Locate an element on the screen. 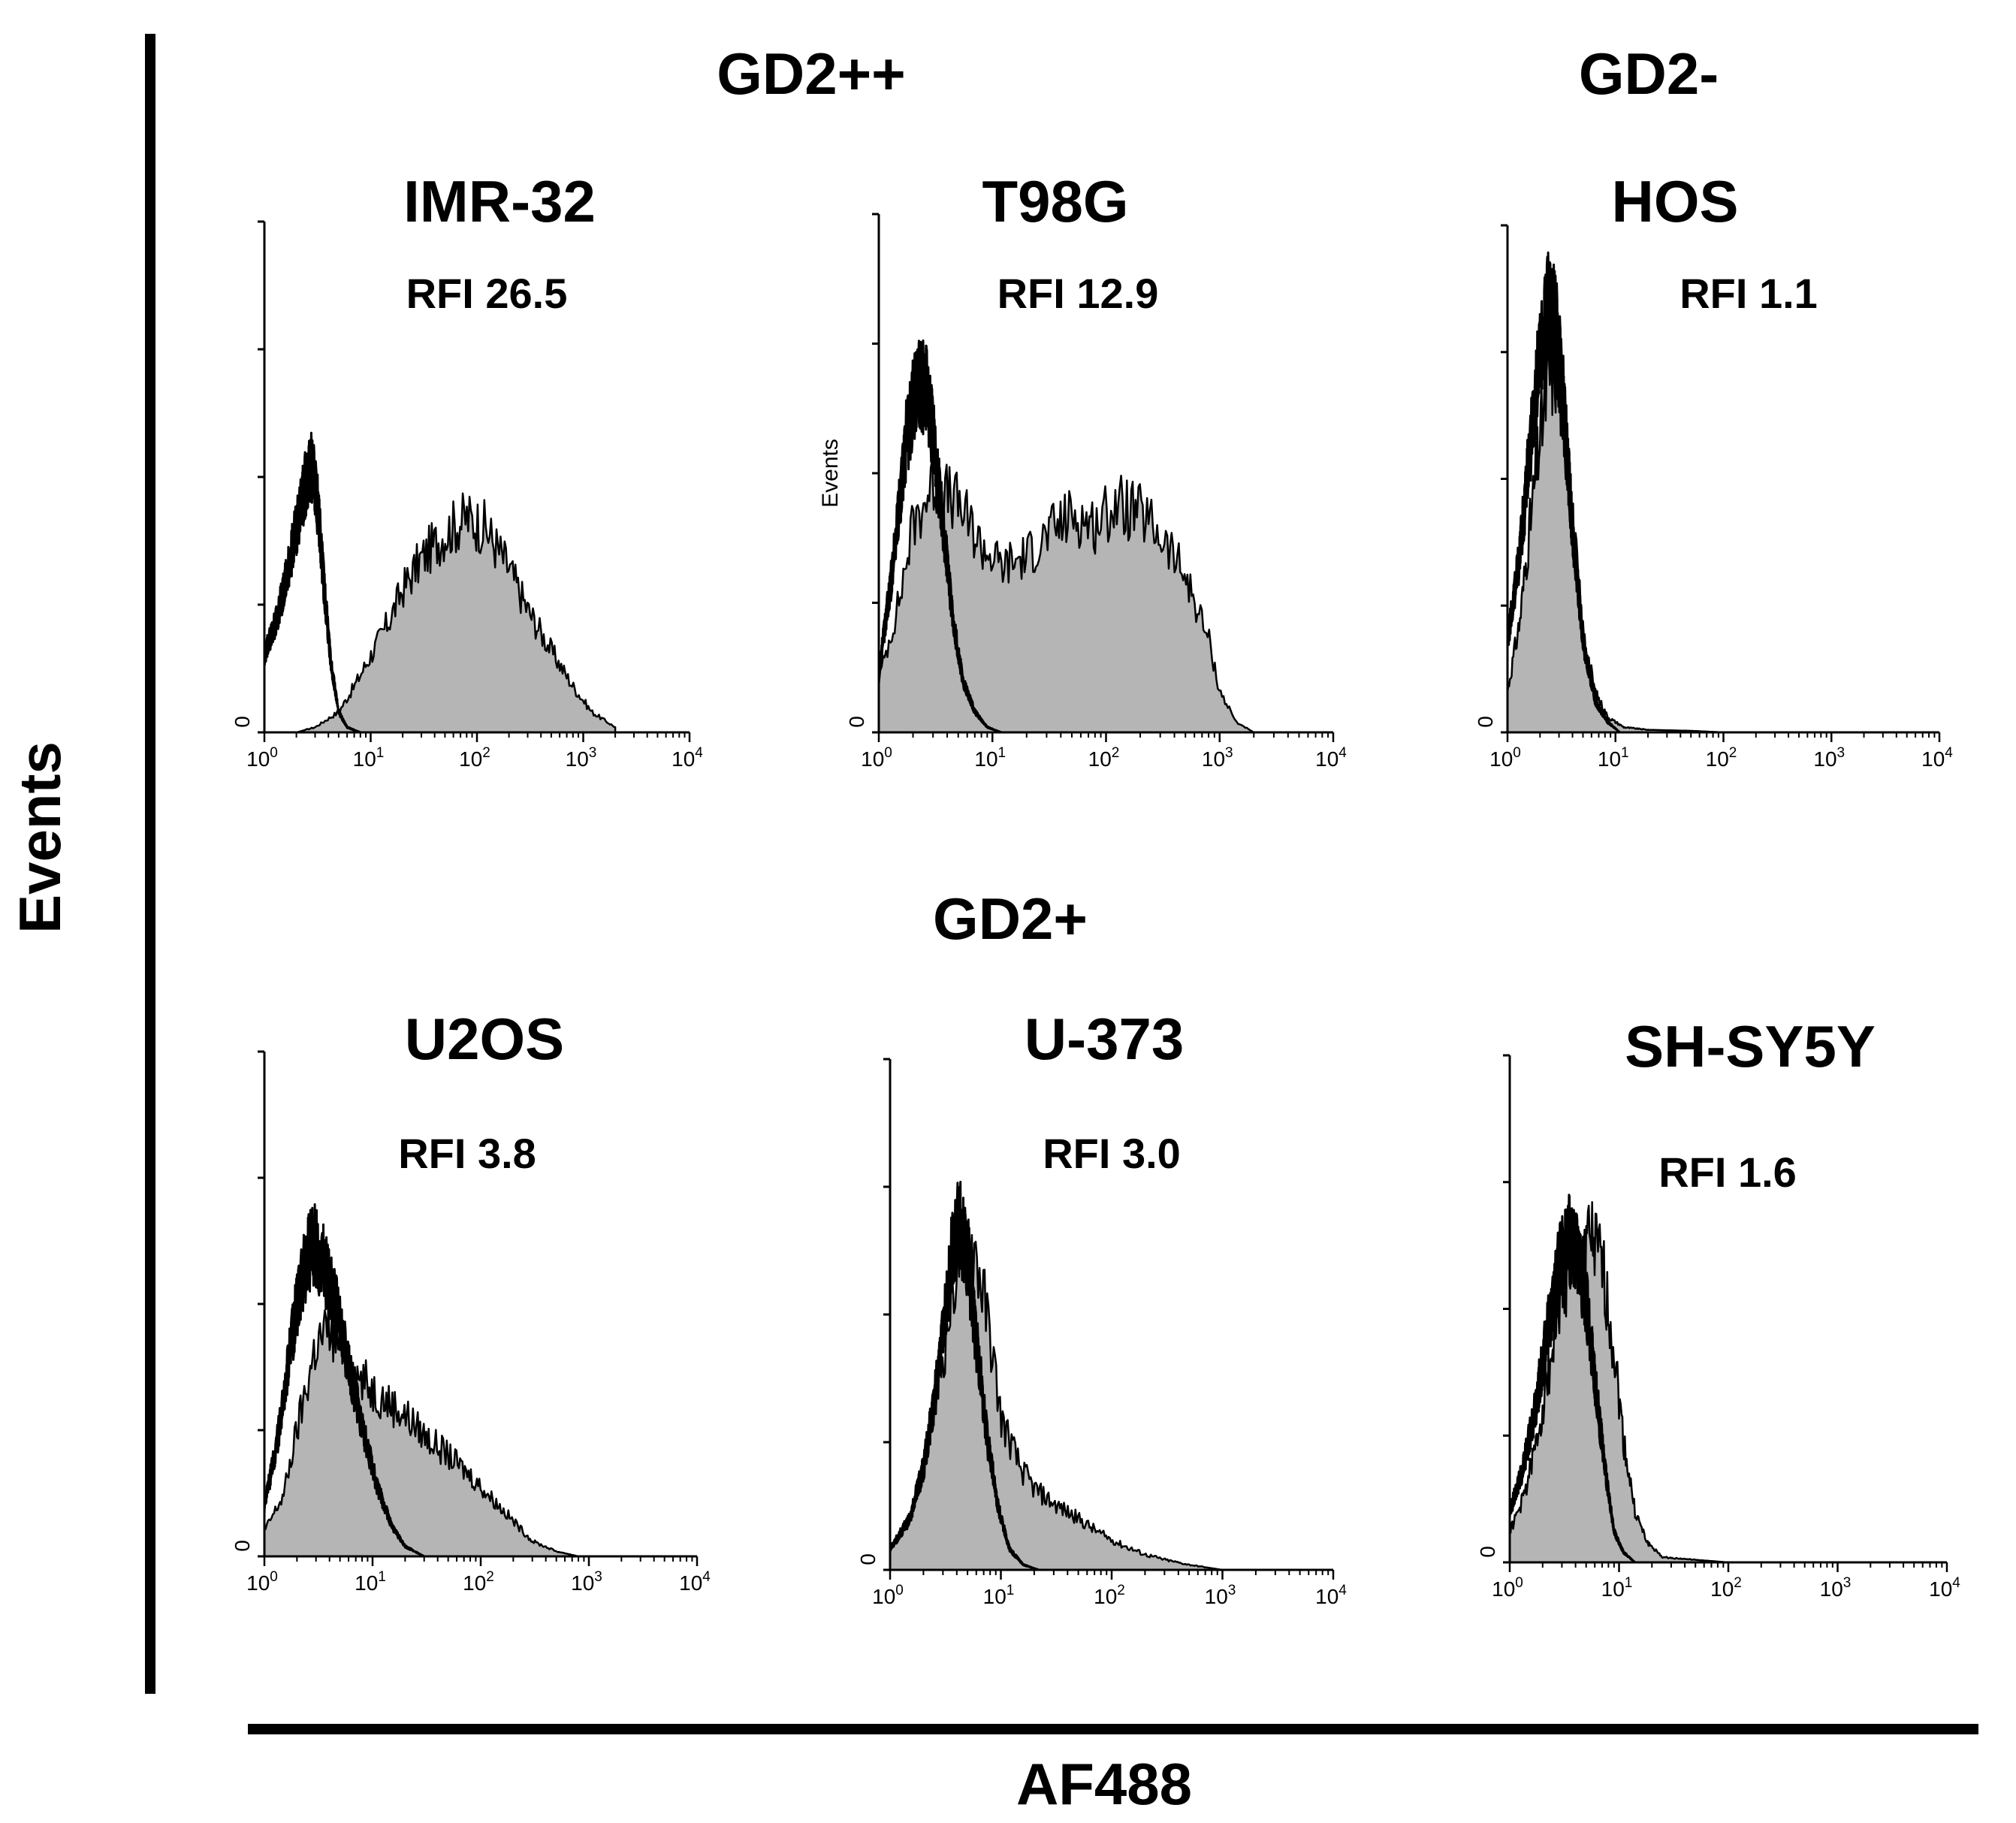 This screenshot has width=2016, height=1823. group-label-gd2-positive: GD2+ is located at coordinates (1010, 919).